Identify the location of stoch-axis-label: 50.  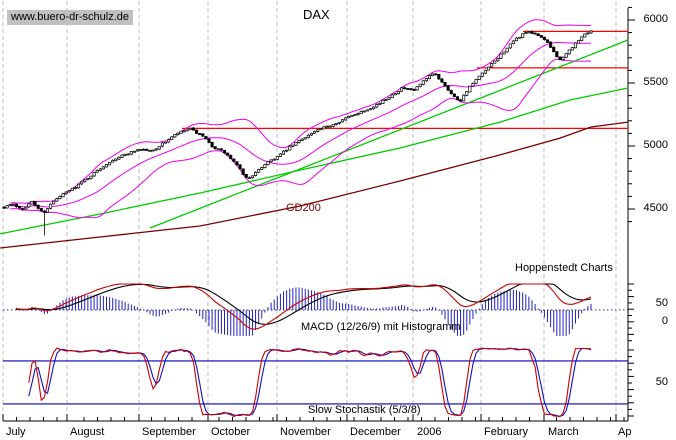
(661, 382).